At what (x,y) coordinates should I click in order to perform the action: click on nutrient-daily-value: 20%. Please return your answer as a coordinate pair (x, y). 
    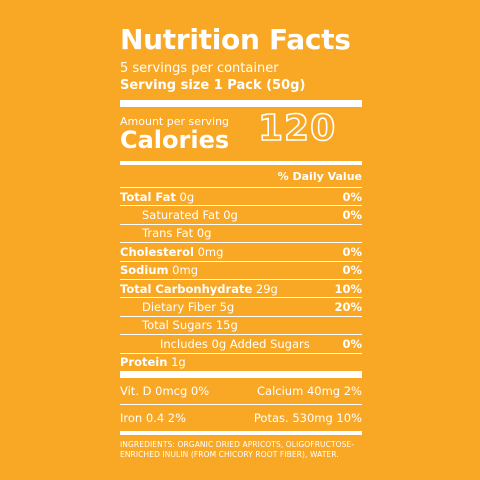
    Looking at the image, I should click on (348, 307).